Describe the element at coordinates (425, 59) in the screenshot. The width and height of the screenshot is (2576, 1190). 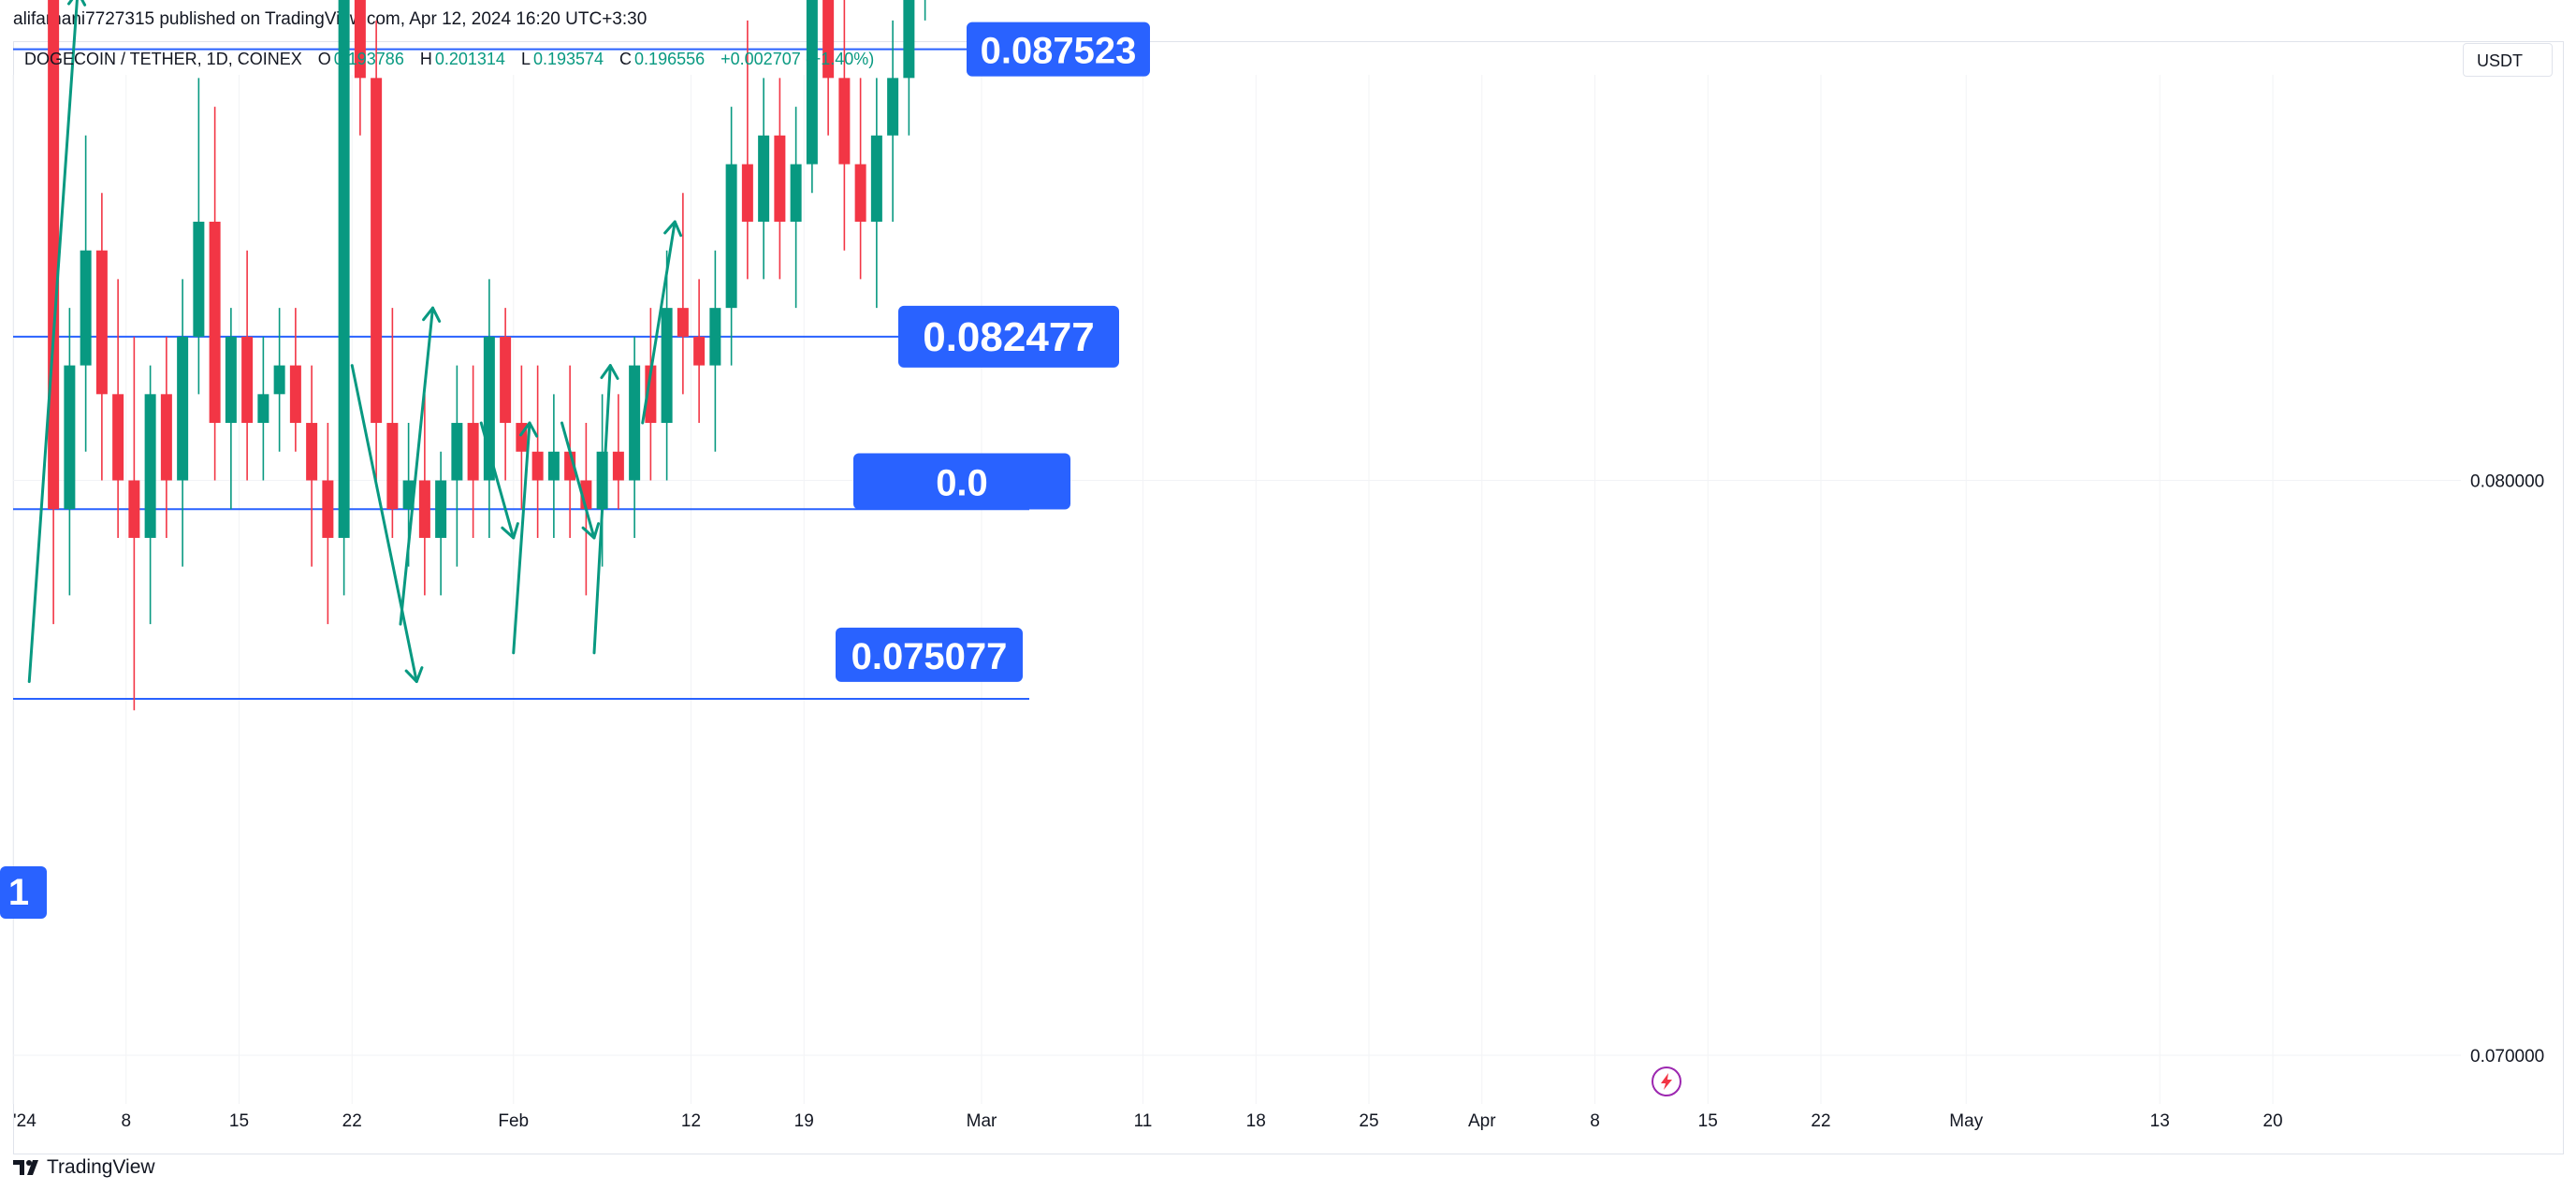
I see `high-label: H` at that location.